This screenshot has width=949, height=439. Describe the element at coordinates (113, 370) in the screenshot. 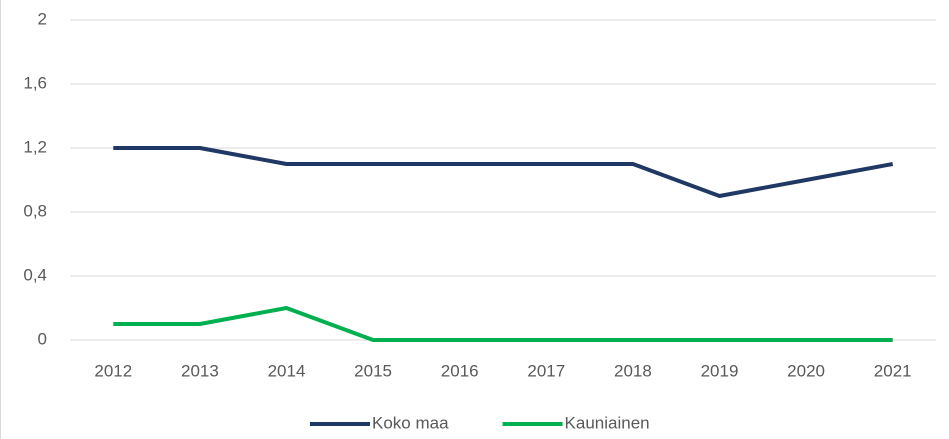

I see `x-tick-label: 2012` at that location.